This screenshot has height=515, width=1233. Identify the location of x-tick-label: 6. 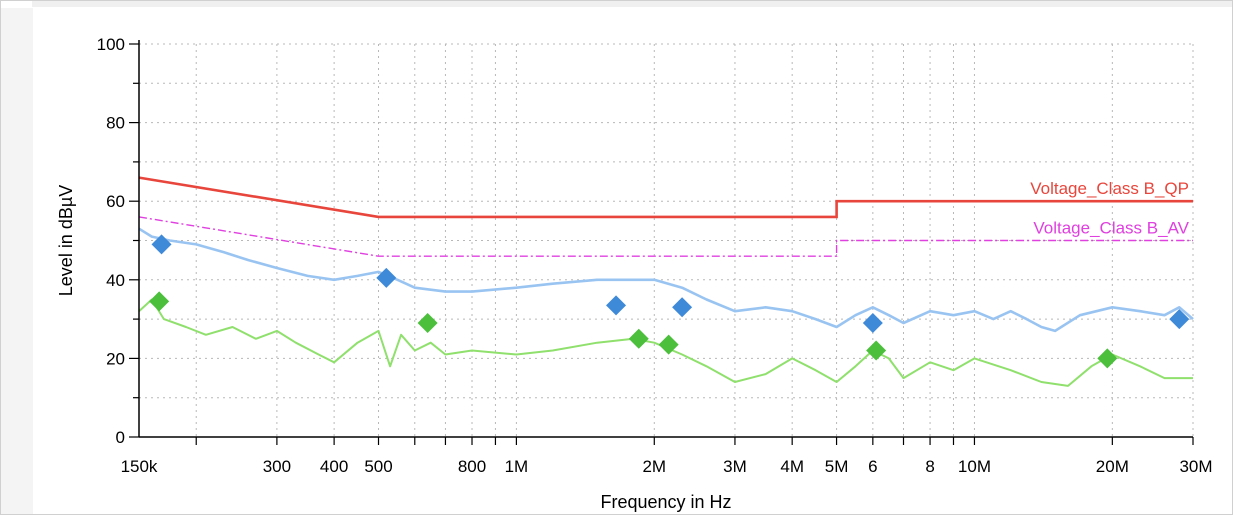
(872, 466).